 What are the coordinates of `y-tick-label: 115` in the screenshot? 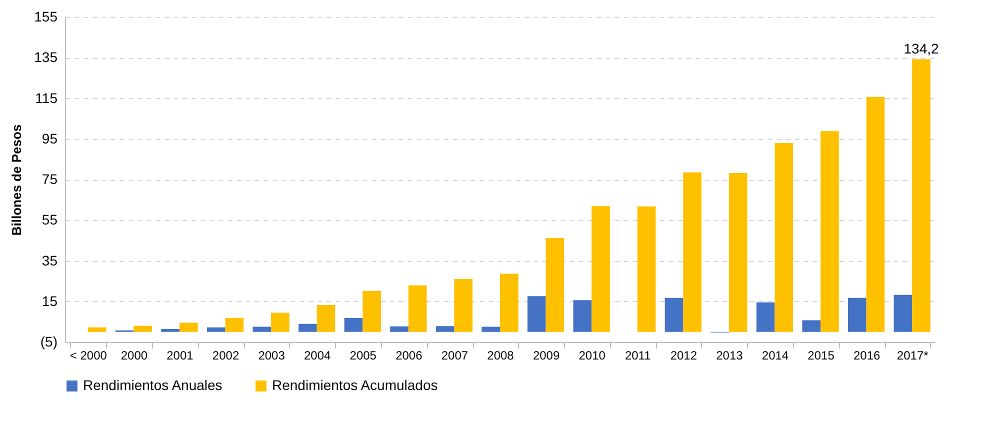 It's located at (46, 98).